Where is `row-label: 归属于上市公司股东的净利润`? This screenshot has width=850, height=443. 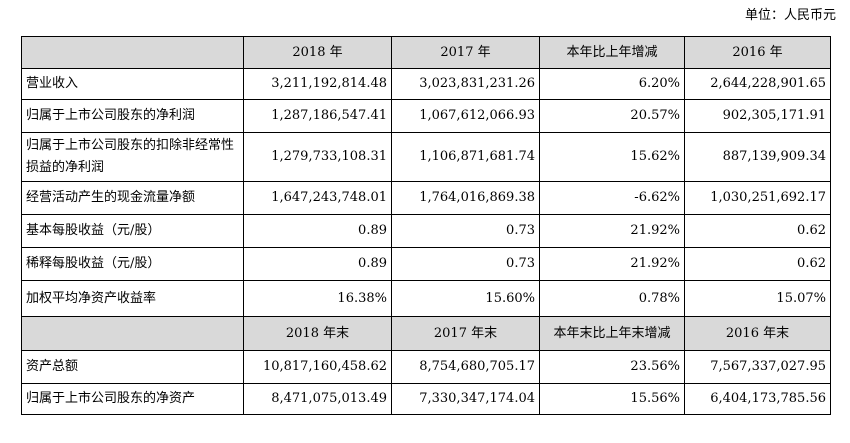
row-label: 归属于上市公司股东的净利润 is located at coordinates (132, 116).